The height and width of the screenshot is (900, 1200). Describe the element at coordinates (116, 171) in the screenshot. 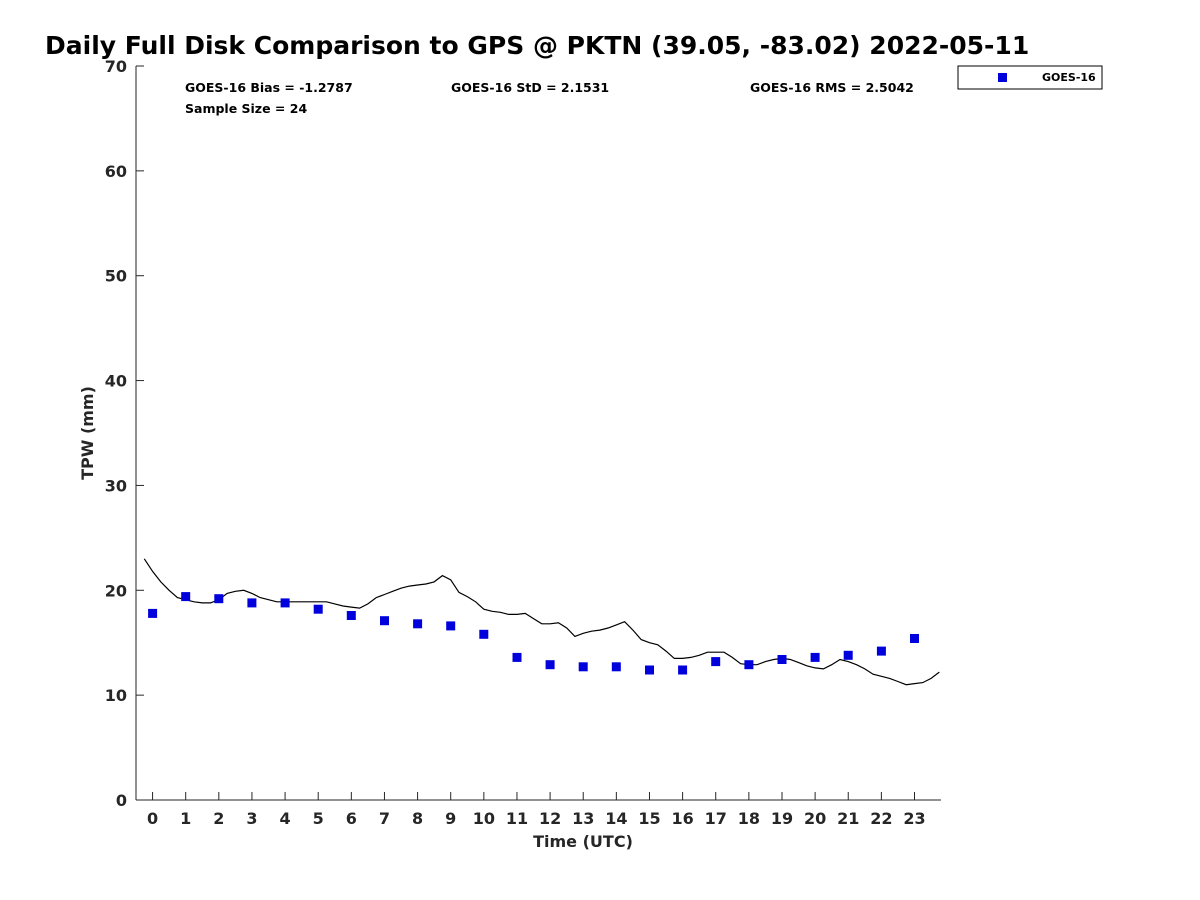

I see `y-tick-label: 60` at that location.